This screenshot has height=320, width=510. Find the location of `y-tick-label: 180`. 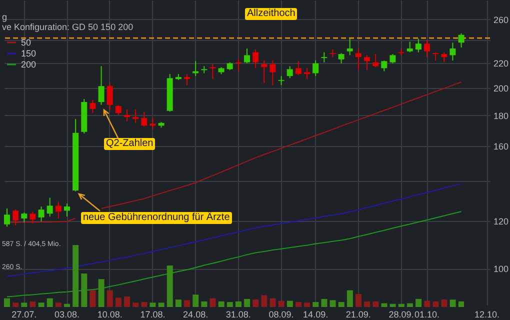

y-tick-label: 180 is located at coordinates (501, 115).